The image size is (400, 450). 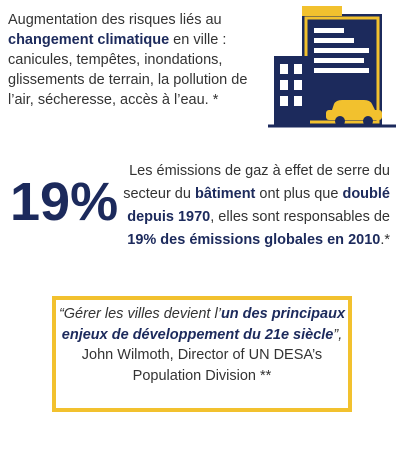 I want to click on city-icon, so click(x=332, y=67).